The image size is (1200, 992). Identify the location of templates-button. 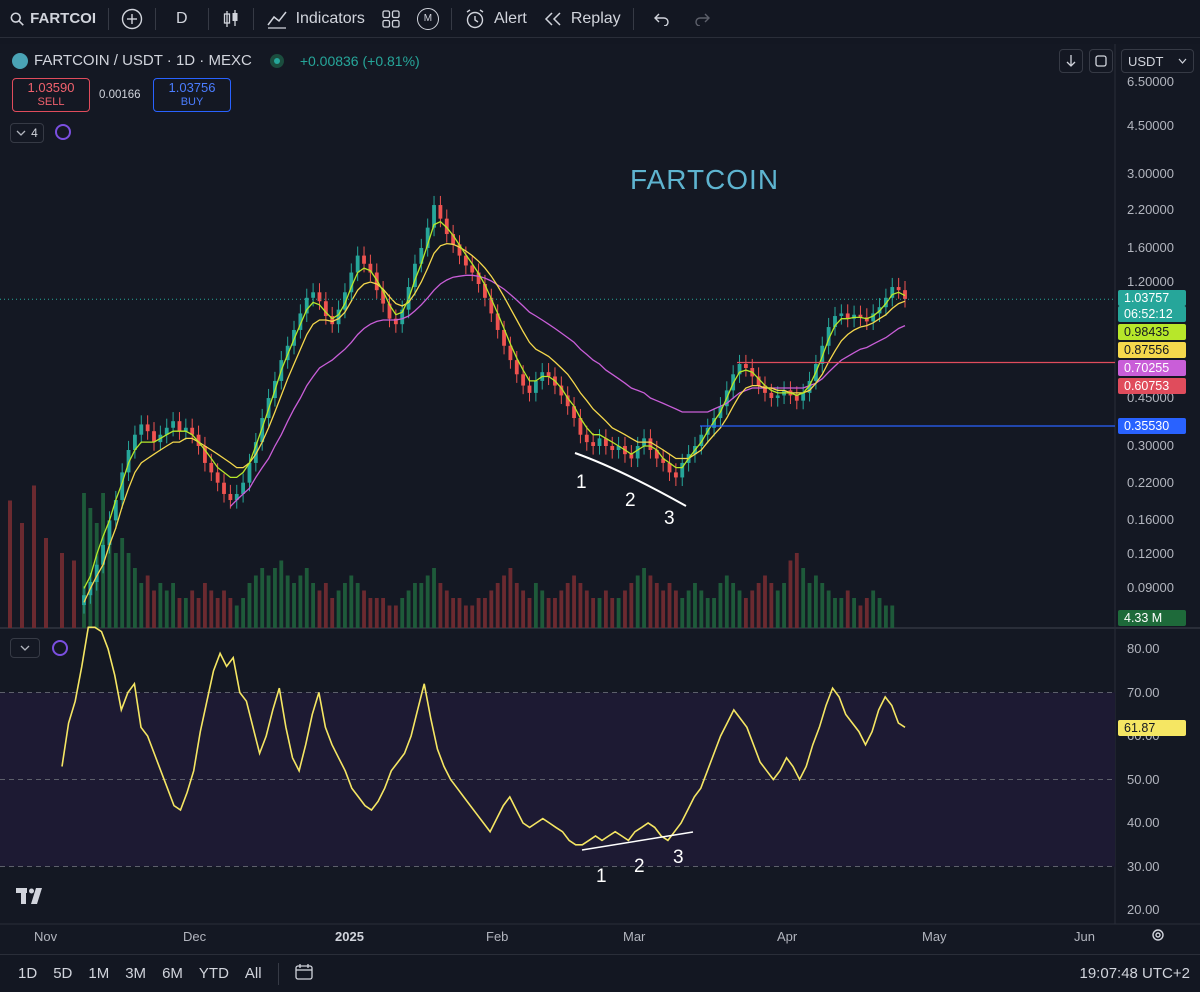
(391, 19).